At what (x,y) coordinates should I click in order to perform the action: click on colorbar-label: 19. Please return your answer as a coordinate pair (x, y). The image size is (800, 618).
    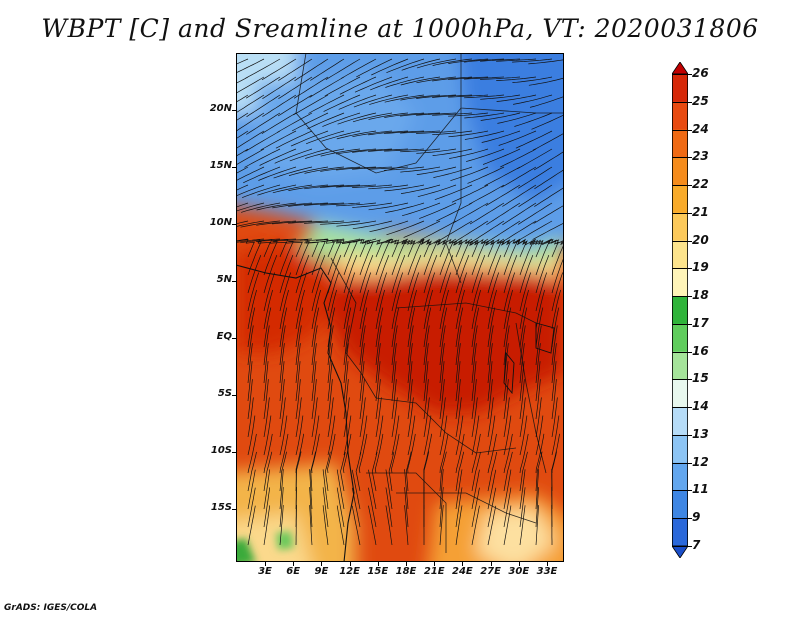
    Looking at the image, I should click on (700, 267).